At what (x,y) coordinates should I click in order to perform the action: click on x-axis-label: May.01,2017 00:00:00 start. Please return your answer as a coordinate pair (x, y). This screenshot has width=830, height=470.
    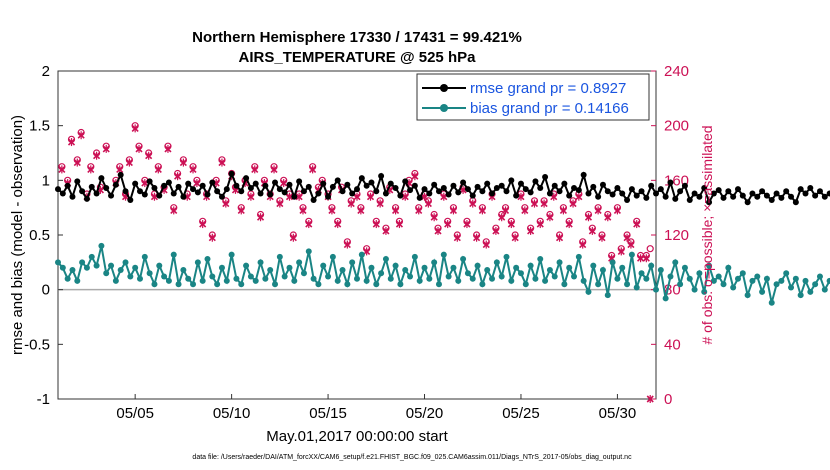
    Looking at the image, I should click on (357, 436).